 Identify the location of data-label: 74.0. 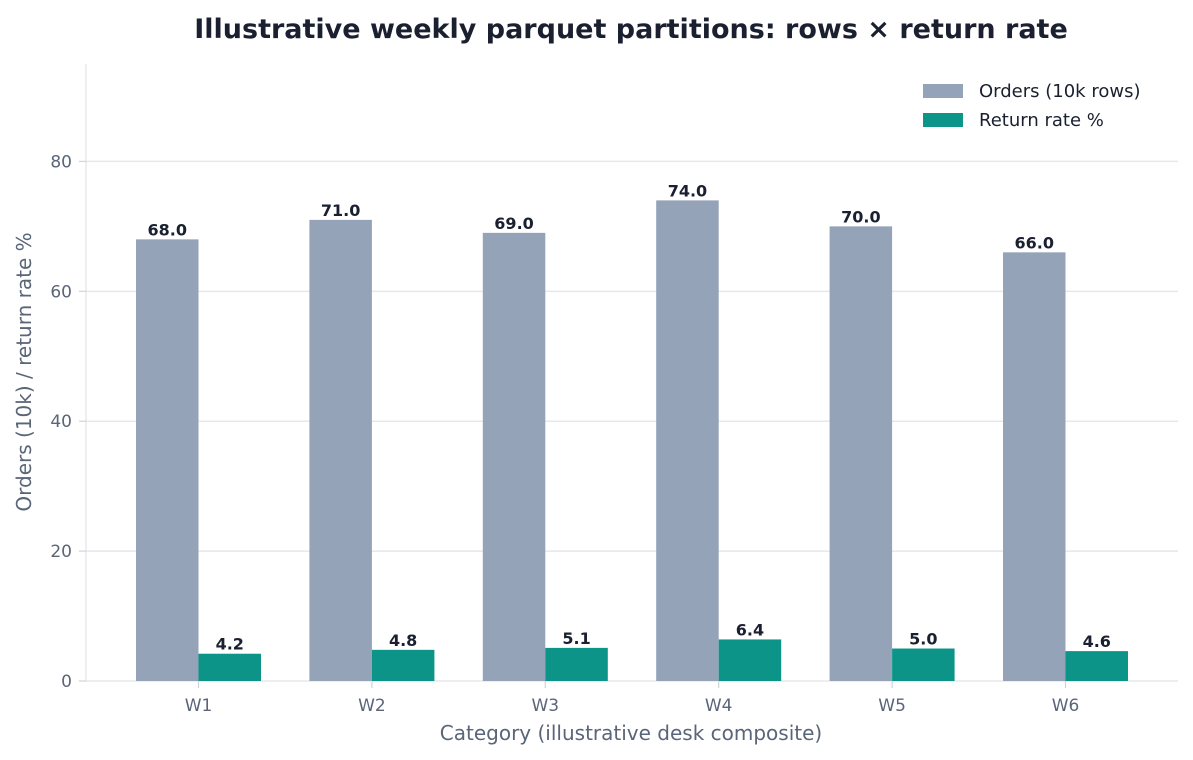
(687, 190).